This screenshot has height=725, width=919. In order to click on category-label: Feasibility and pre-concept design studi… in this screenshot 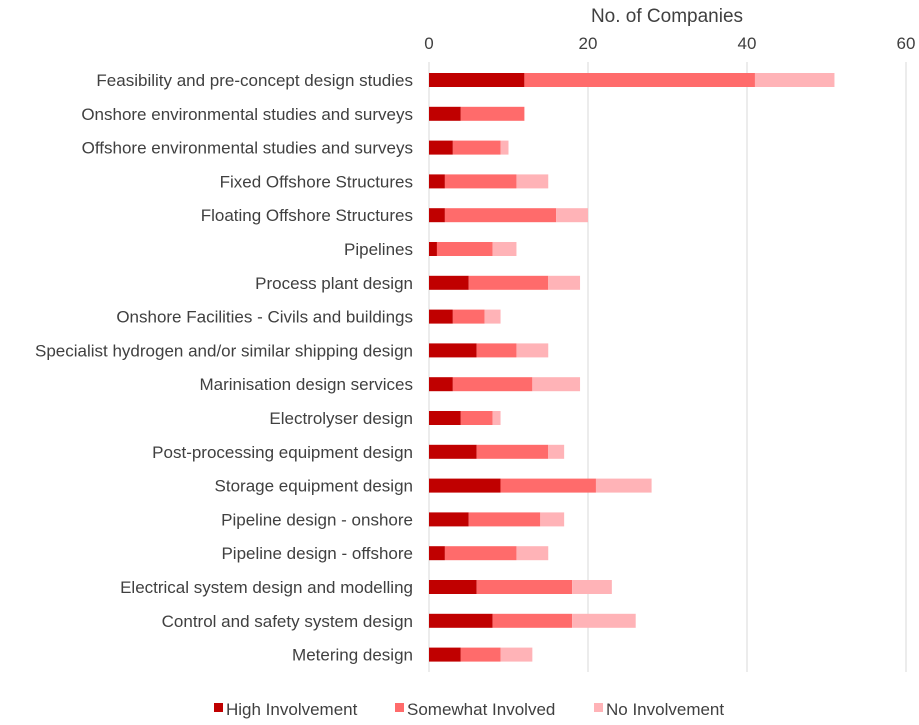, I will do `click(254, 80)`.